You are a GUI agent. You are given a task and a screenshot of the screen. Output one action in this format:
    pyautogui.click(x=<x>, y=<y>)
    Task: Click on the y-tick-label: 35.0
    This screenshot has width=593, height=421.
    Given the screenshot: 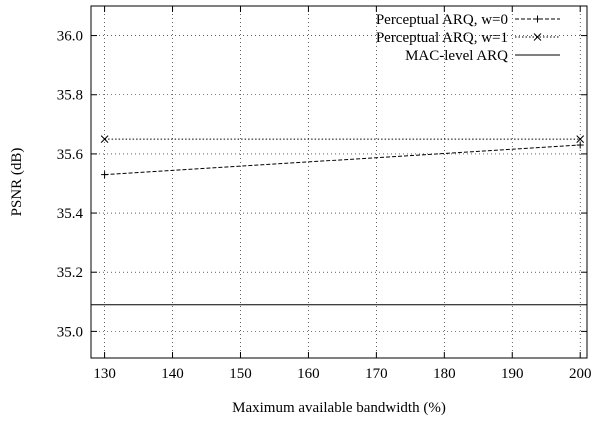 What is the action you would take?
    pyautogui.click(x=70, y=332)
    